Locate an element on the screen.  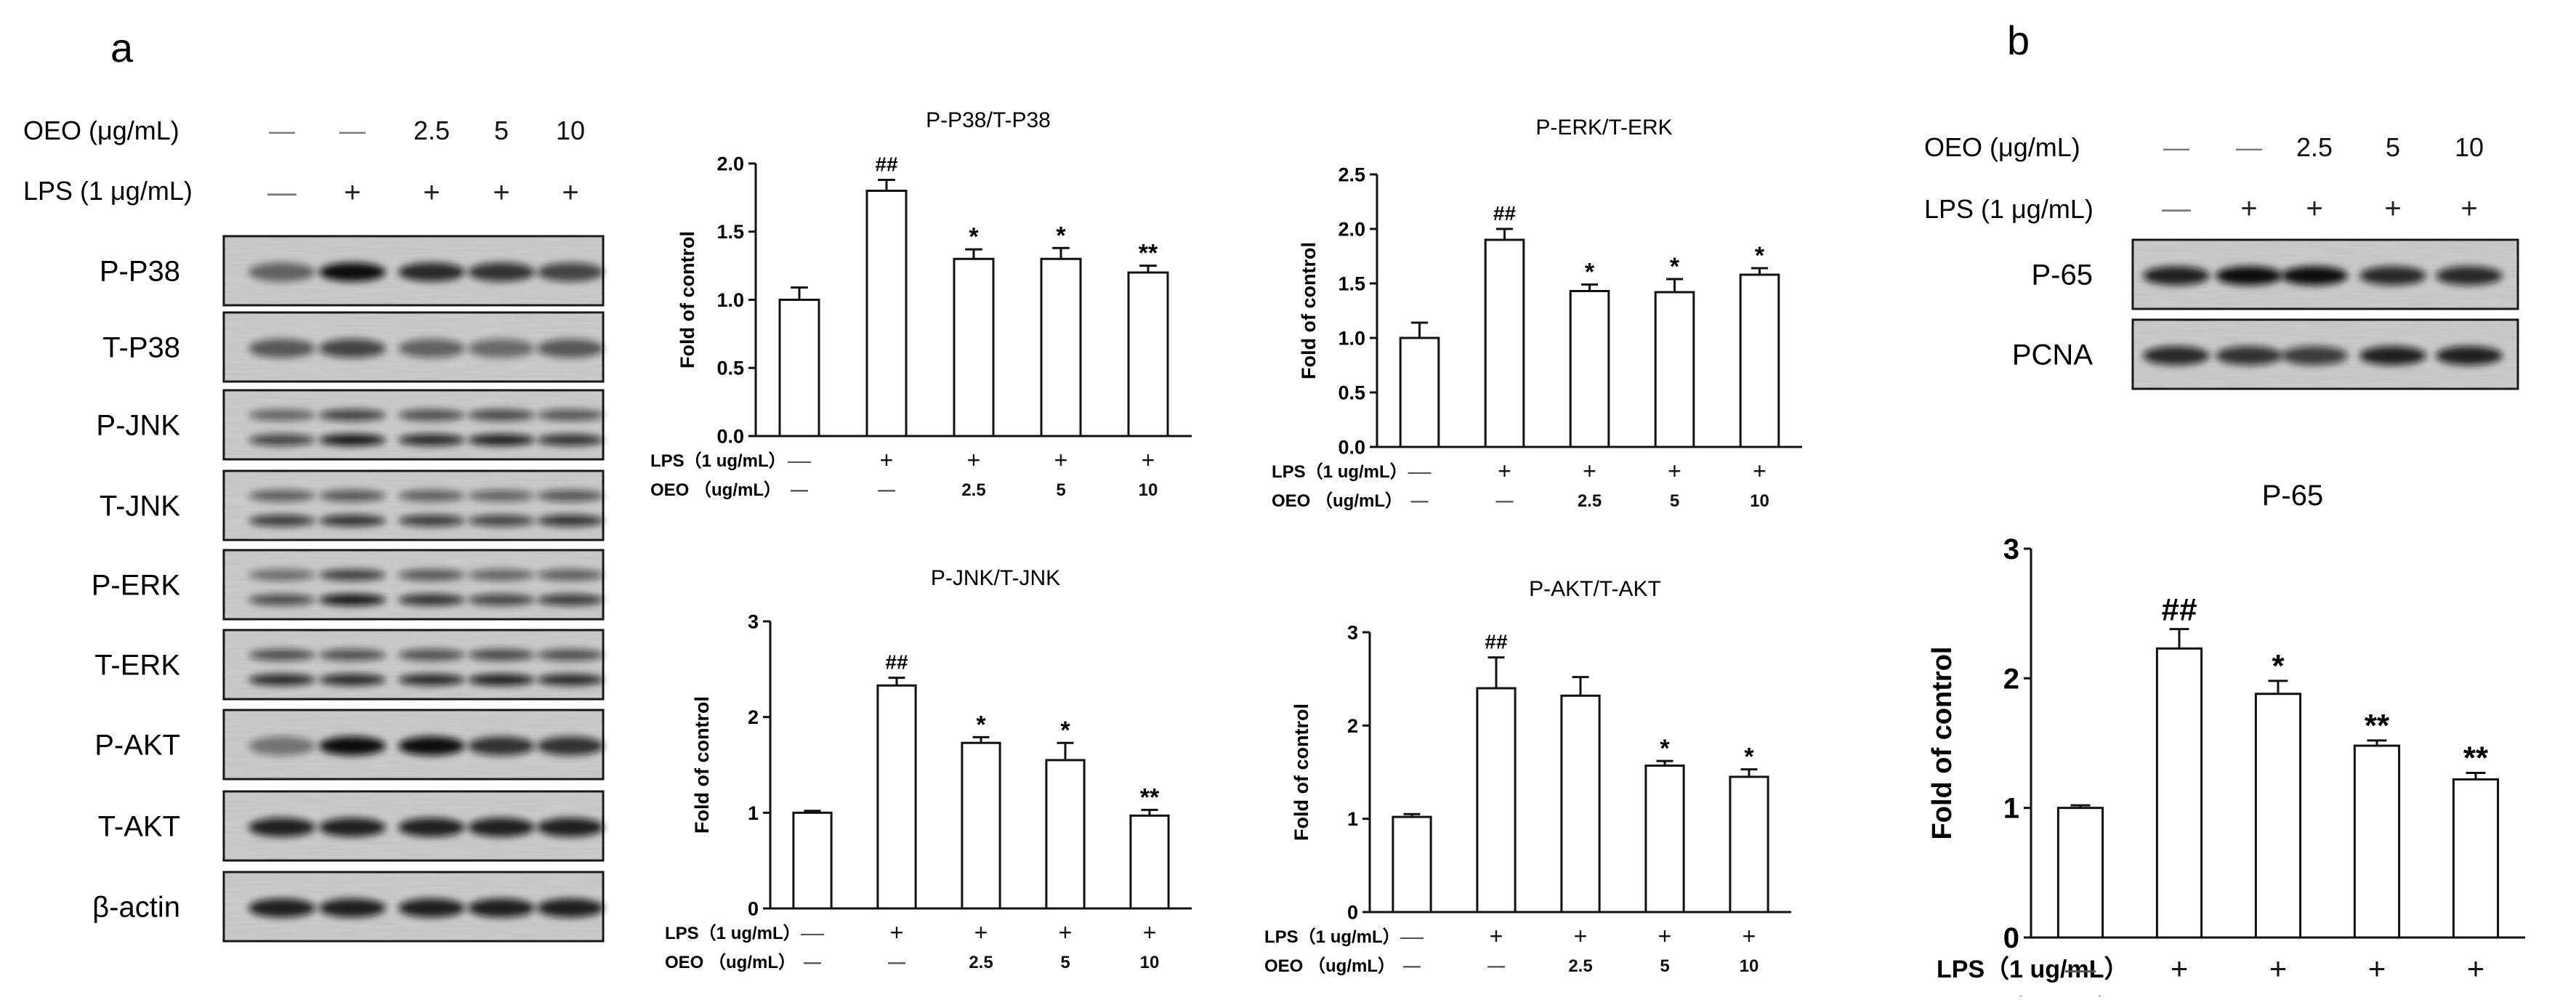
panel-label-b: b is located at coordinates (2019, 40).